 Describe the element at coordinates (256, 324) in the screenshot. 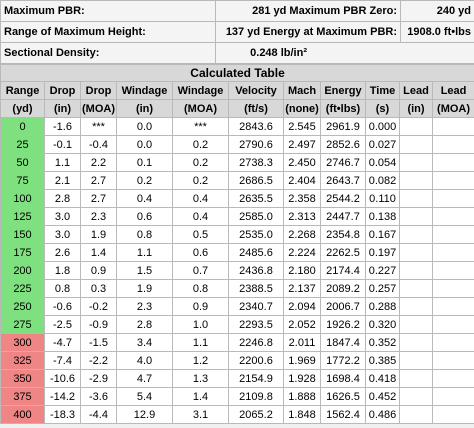

I see `data-cell: 2293.5` at that location.